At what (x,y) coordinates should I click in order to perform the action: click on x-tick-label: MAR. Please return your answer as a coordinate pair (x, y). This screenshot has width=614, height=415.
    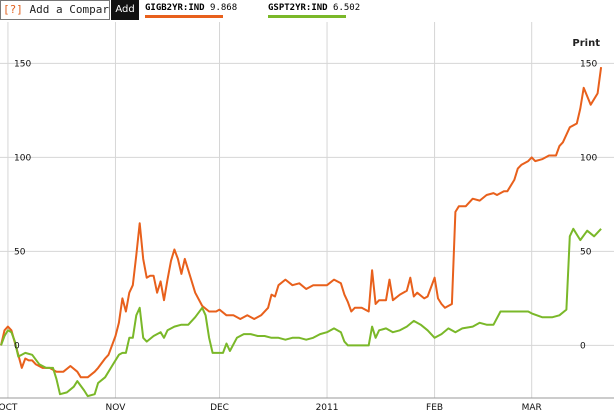
    Looking at the image, I should click on (532, 408).